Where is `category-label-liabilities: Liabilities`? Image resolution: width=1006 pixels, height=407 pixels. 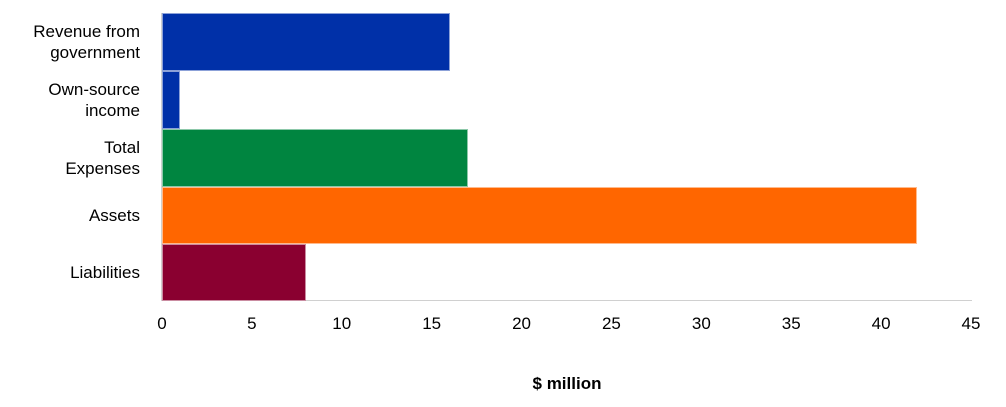
category-label-liabilities: Liabilities is located at coordinates (105, 272).